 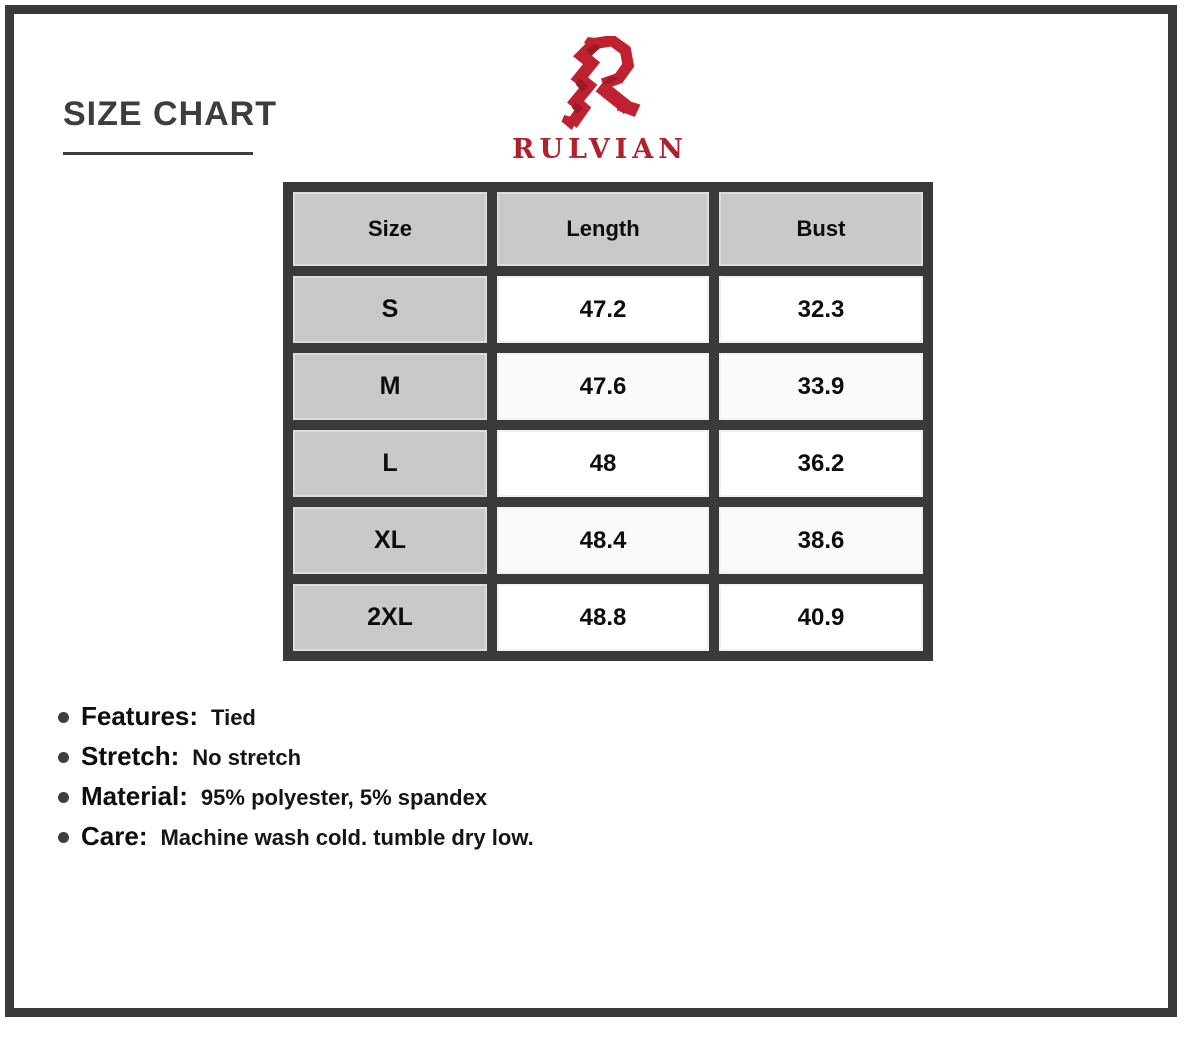 I want to click on detail-item: Care: Machine wash cold. tumble dry low., so click(x=296, y=837).